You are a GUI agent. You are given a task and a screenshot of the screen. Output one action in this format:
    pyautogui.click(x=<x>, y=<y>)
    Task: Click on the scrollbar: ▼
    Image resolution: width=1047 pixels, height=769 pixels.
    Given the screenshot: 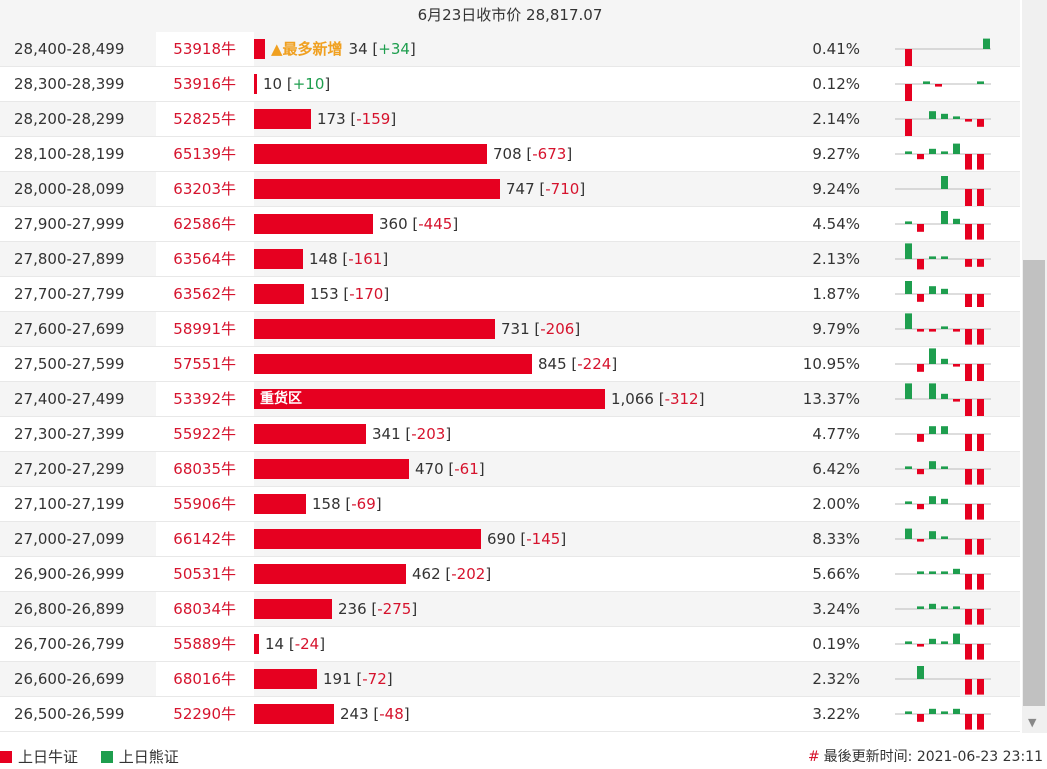 What is the action you would take?
    pyautogui.click(x=1034, y=366)
    